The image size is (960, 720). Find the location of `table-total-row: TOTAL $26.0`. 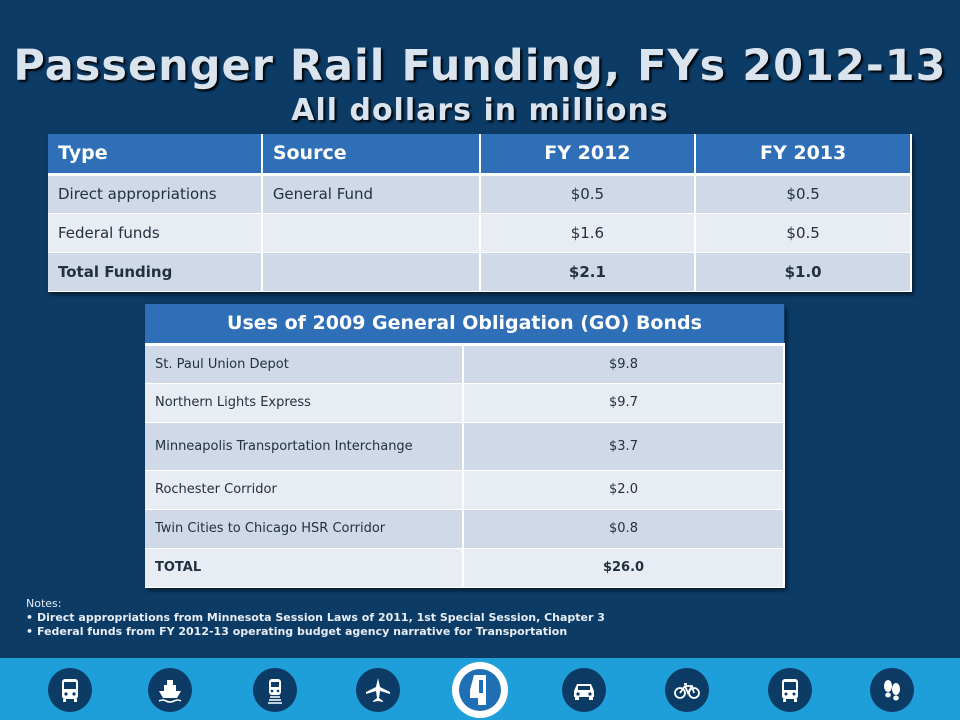

table-total-row: TOTAL $26.0 is located at coordinates (465, 568).